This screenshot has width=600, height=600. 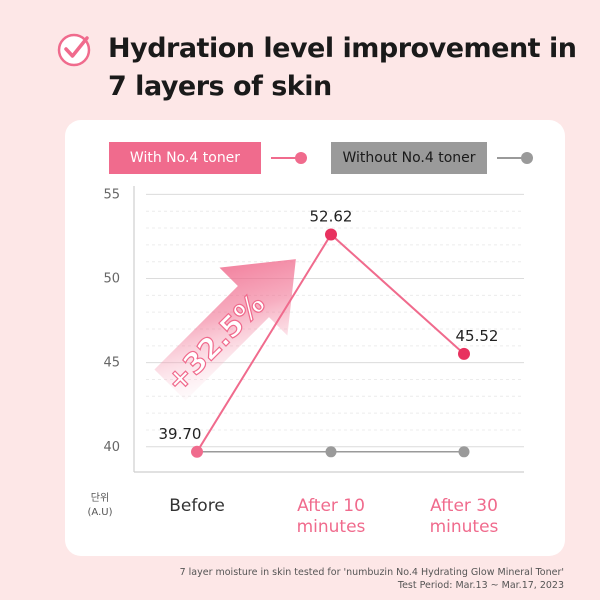 What do you see at coordinates (477, 336) in the screenshot?
I see `data-label: 45.52` at bounding box center [477, 336].